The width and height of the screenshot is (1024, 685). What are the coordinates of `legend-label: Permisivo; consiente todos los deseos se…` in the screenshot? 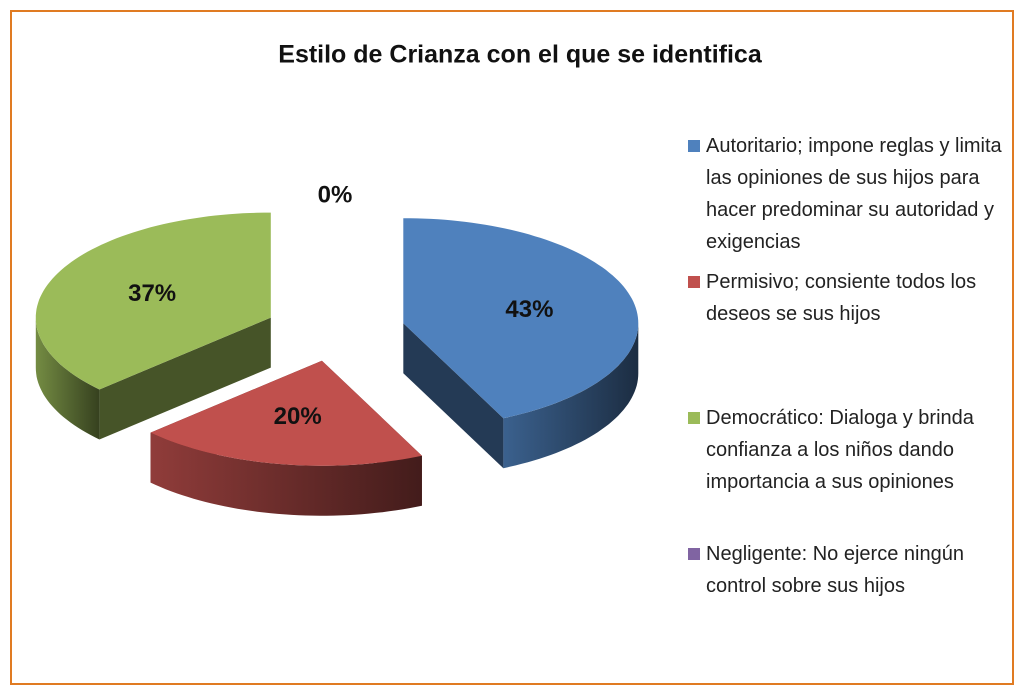 It's located at (841, 298).